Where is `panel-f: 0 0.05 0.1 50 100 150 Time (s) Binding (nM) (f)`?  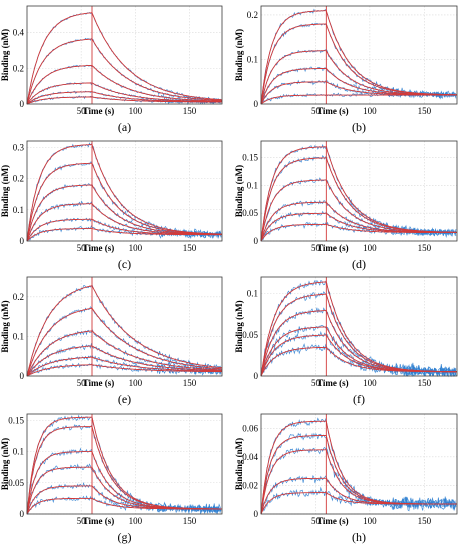
panel-f: 0 0.05 0.1 50 100 150 Time (s) Binding (nM) (f) is located at coordinates (346, 341).